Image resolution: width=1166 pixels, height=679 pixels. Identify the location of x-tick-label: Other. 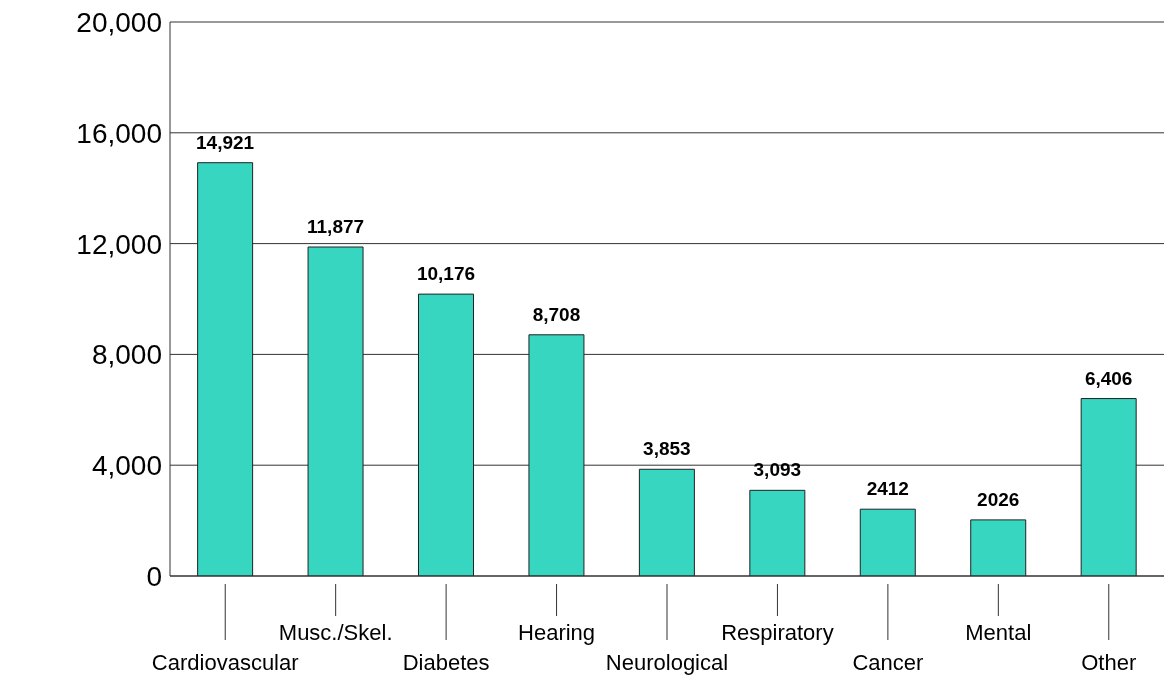
(1109, 662).